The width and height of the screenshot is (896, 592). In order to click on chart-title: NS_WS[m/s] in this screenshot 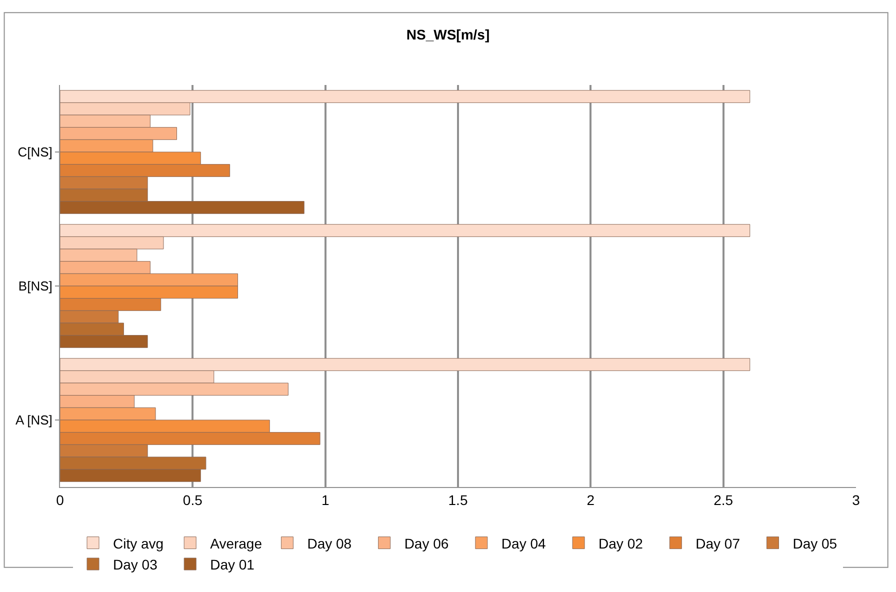, I will do `click(448, 34)`.